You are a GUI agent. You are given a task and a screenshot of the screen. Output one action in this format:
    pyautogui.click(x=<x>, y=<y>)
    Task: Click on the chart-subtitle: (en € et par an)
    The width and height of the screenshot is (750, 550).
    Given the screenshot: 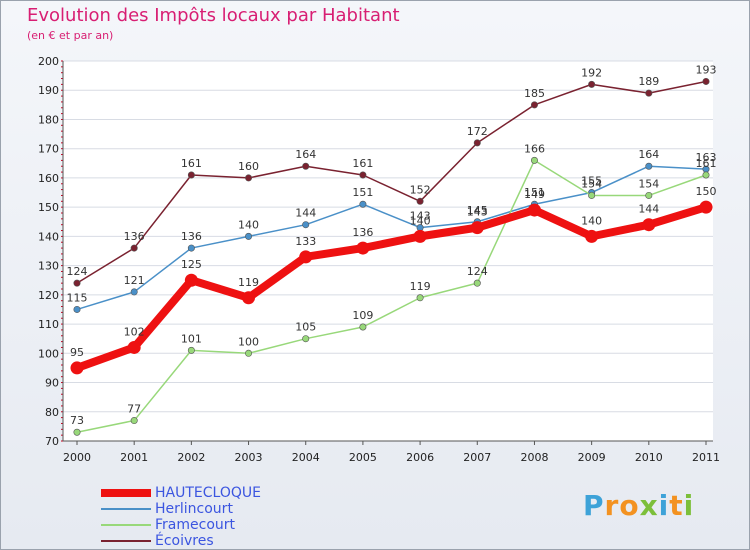 What is the action you would take?
    pyautogui.click(x=70, y=35)
    